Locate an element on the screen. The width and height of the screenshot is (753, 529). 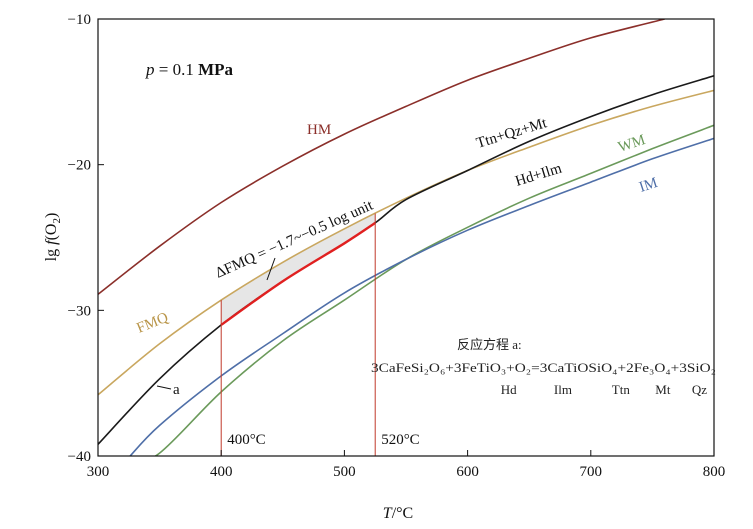
y-tick-label--40: −40 is located at coordinates (79, 457).